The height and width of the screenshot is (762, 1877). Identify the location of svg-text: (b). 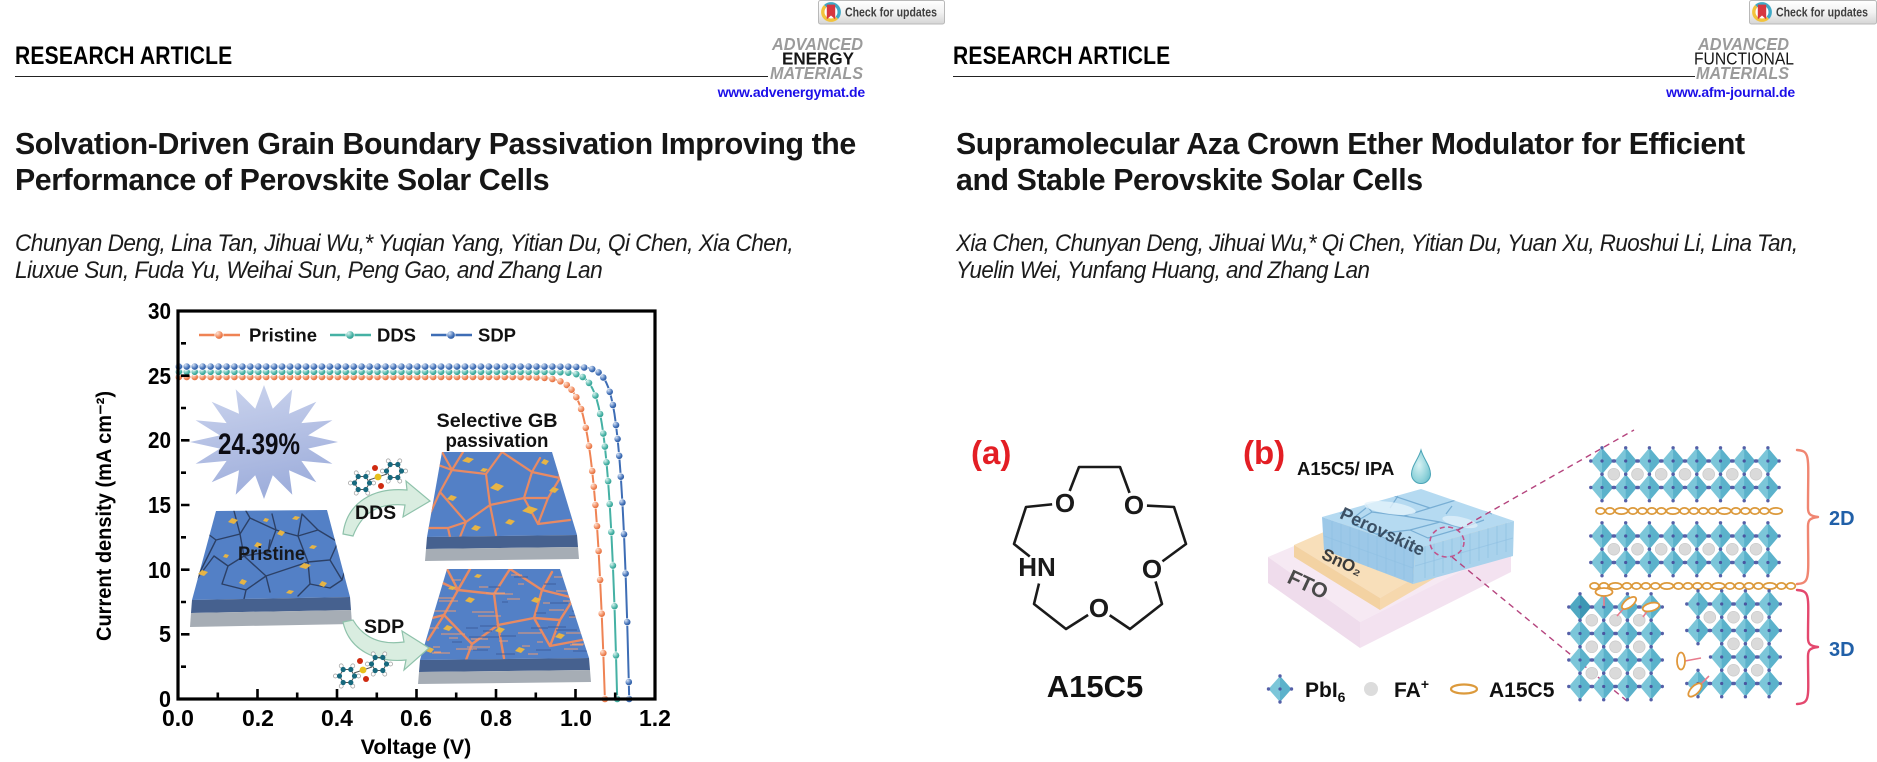
(1264, 452).